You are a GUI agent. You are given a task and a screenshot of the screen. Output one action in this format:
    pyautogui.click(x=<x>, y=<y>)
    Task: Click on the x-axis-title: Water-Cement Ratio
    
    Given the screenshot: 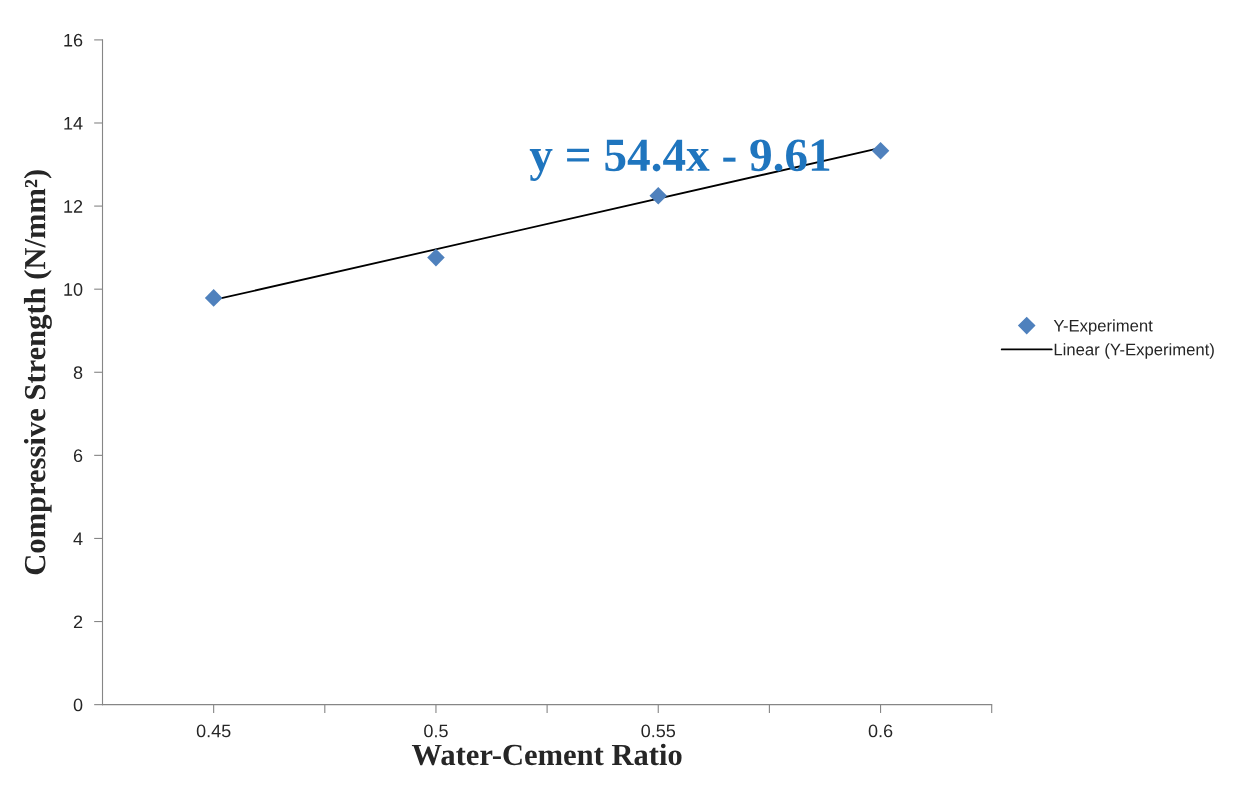 What is the action you would take?
    pyautogui.click(x=546, y=754)
    